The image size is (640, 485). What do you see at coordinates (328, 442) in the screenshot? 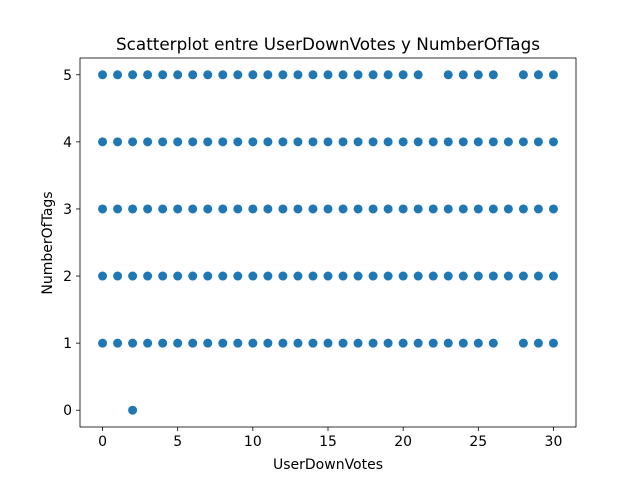
I see `x-tick-label: 15` at bounding box center [328, 442].